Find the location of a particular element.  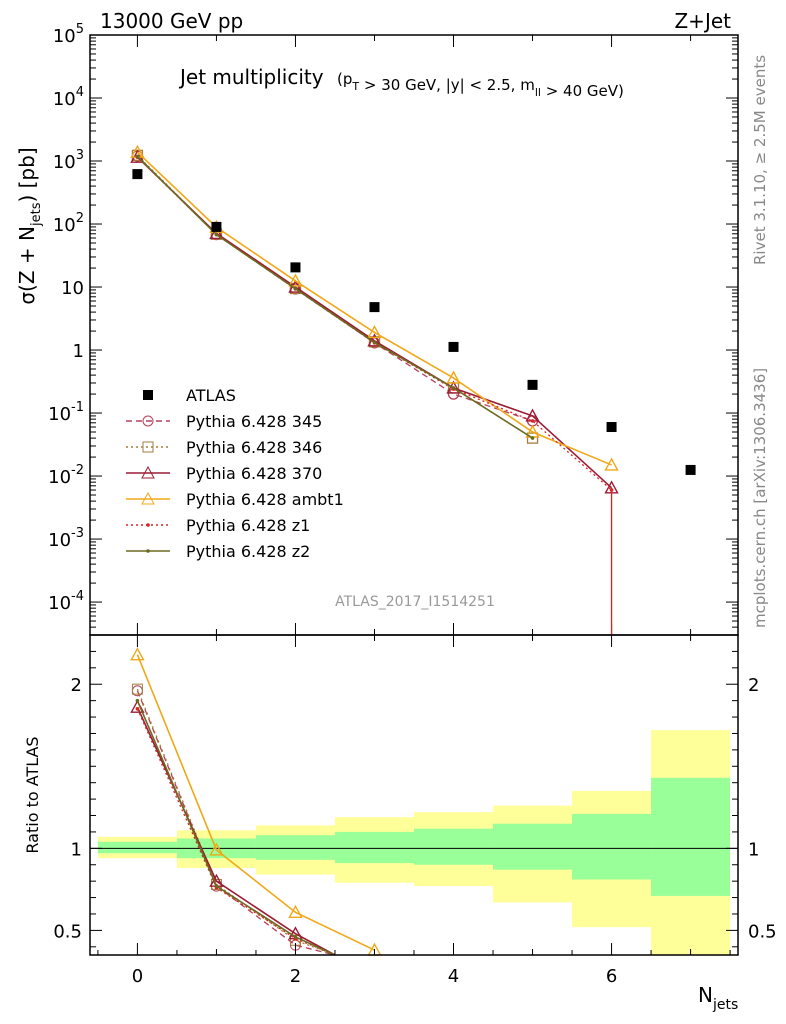

legend-label: Pythia 6.428 z1 is located at coordinates (248, 525).